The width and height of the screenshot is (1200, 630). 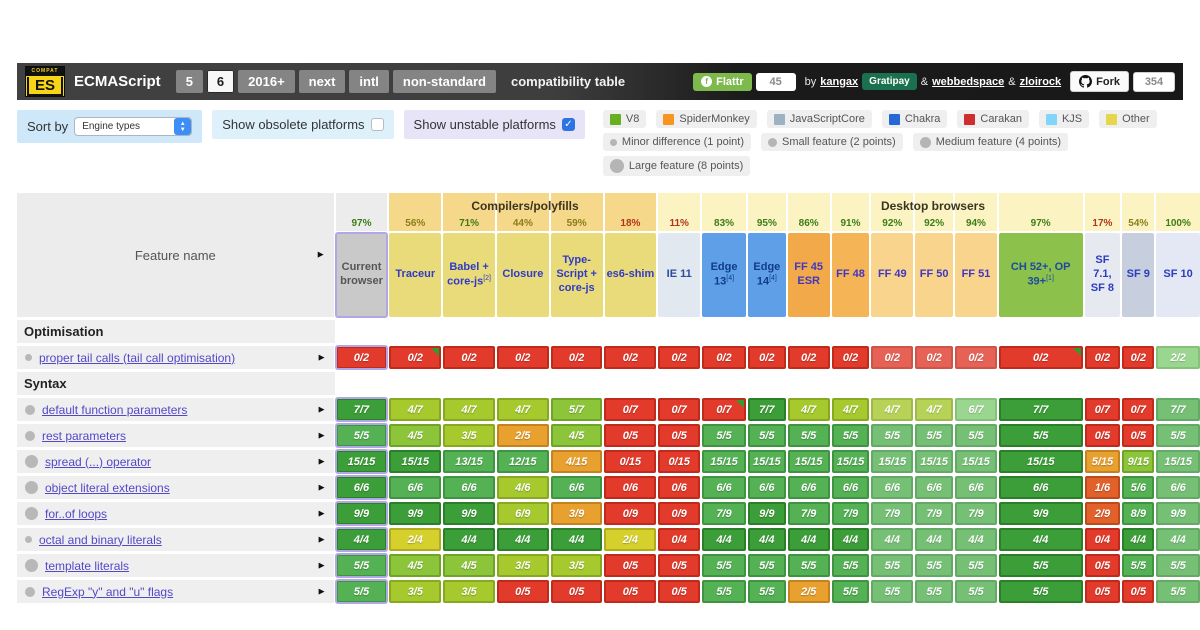 What do you see at coordinates (976, 275) in the screenshot?
I see `column-header-ff51: FF 51` at bounding box center [976, 275].